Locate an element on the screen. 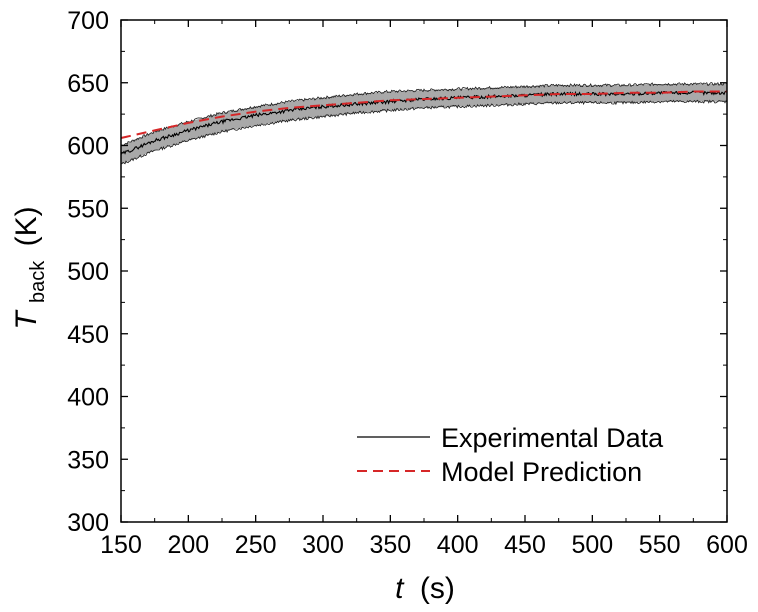  x-axis-symbol: t is located at coordinates (400, 588).